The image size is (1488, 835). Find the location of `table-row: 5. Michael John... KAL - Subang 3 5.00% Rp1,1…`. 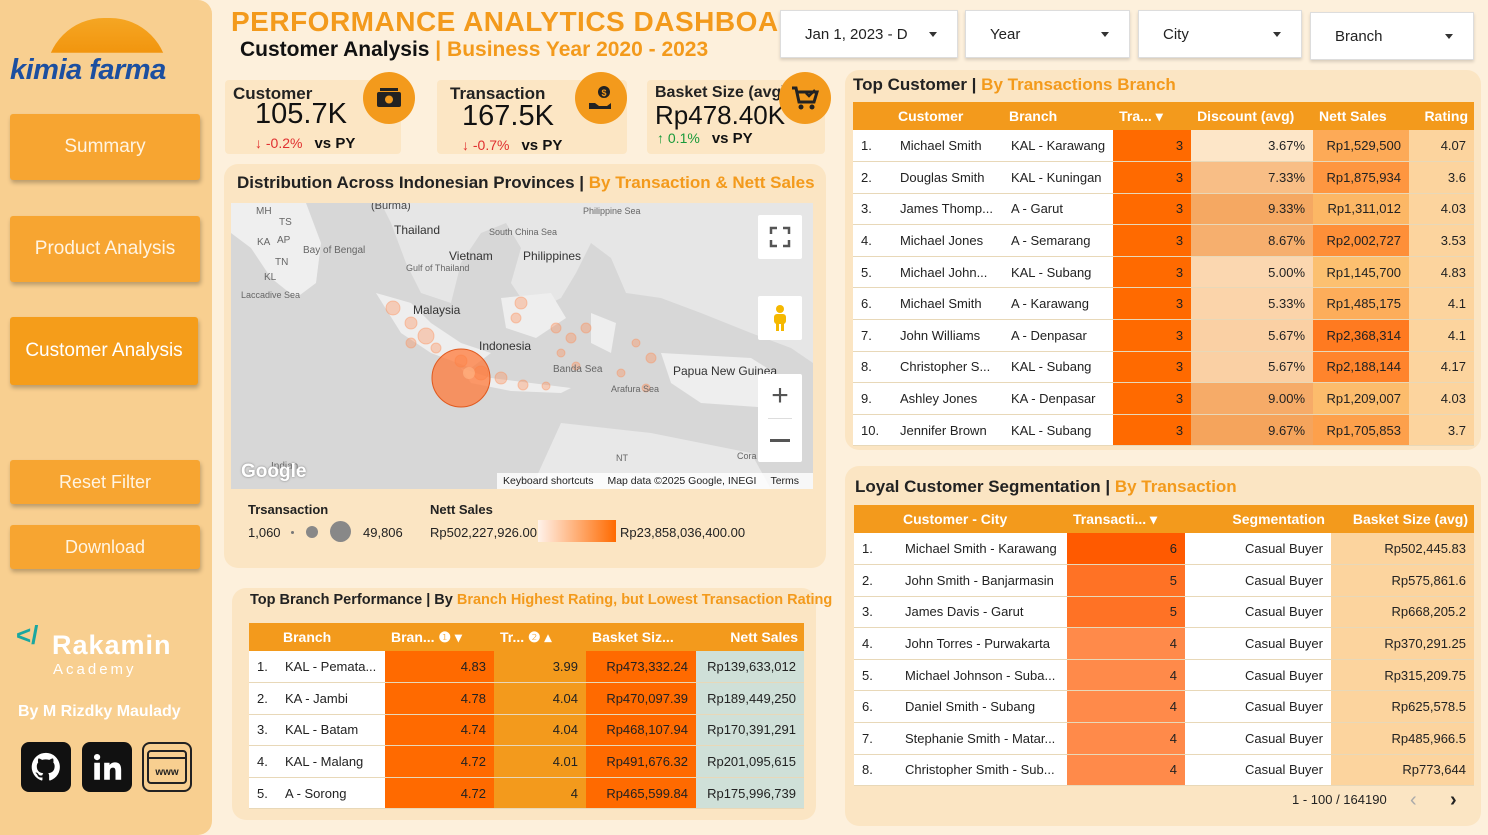

table-row: 5. Michael John... KAL - Subang 3 5.00% Rp1,1… is located at coordinates (1163, 272).